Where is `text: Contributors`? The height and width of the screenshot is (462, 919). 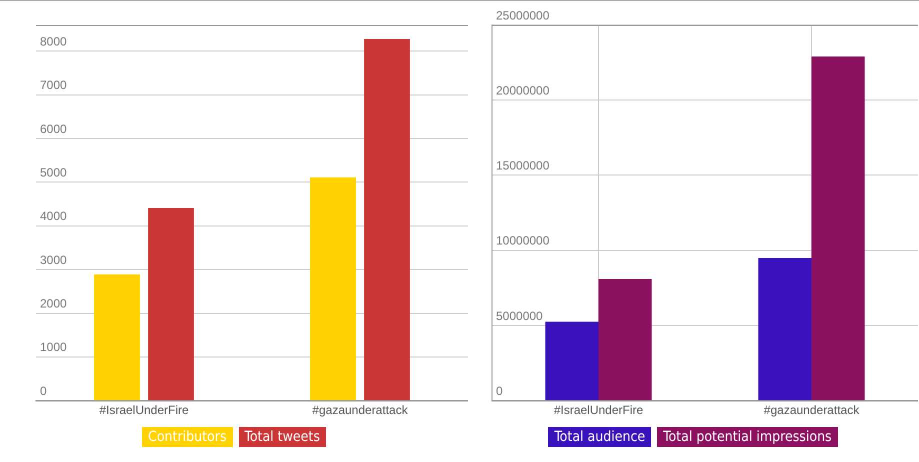 text: Contributors is located at coordinates (187, 437).